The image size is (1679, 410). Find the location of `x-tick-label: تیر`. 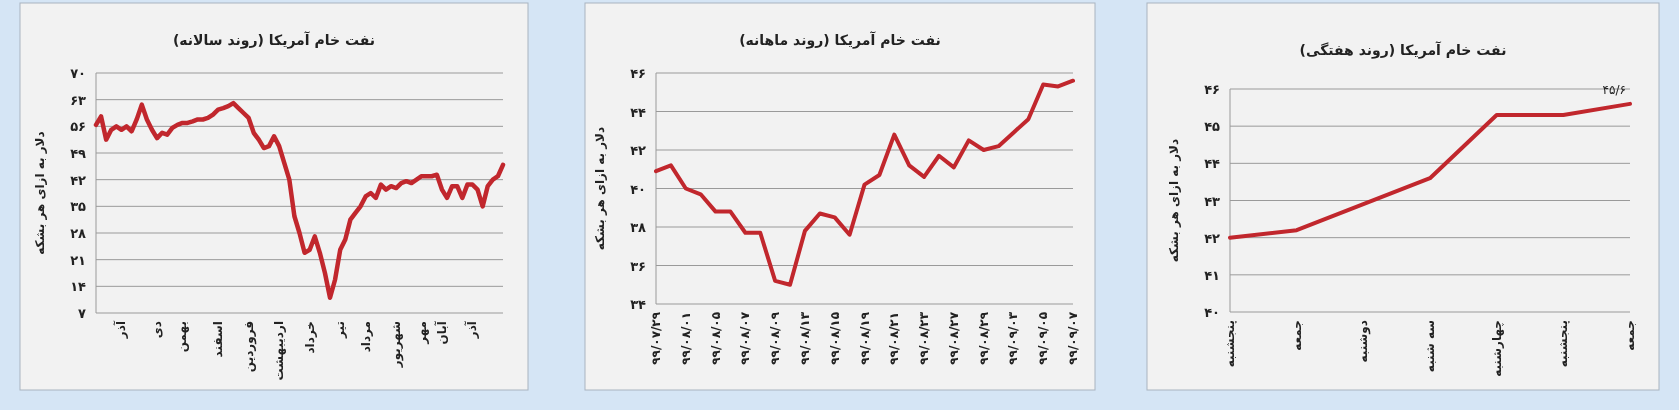

x-tick-label: تیر is located at coordinates (340, 330).